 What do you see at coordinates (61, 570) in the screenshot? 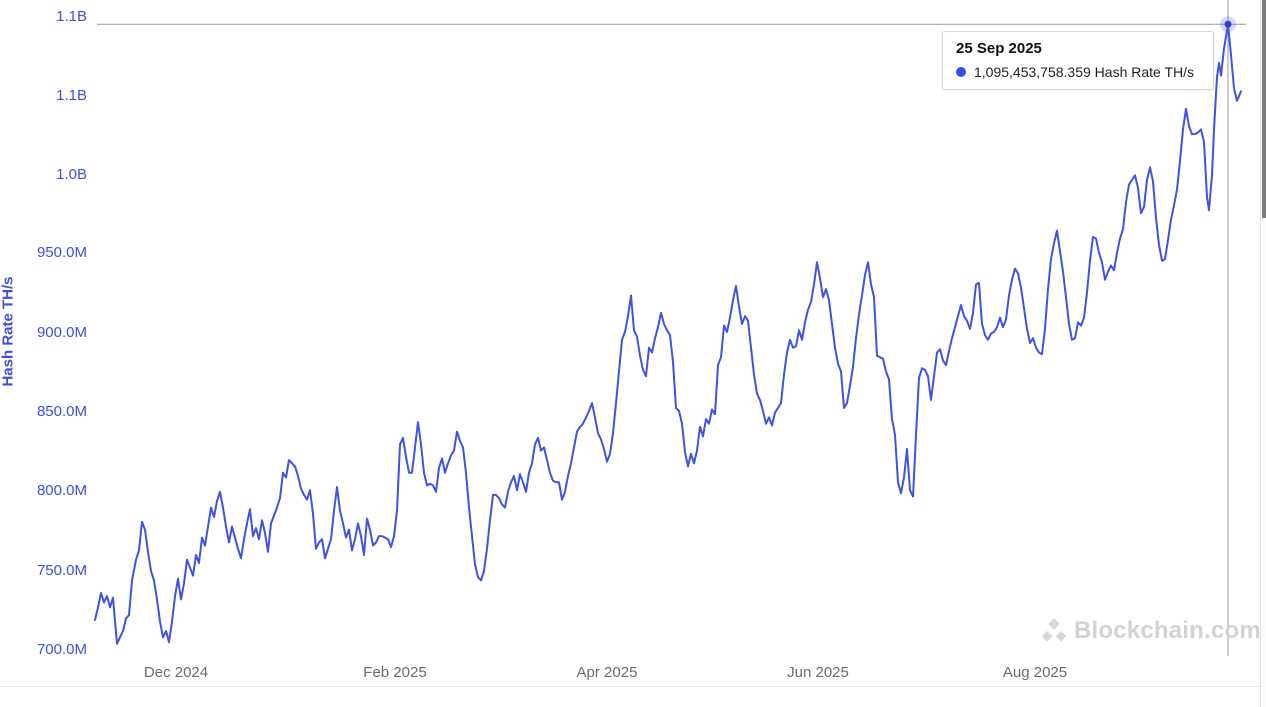
I see `y-tick-label: 750.0M` at bounding box center [61, 570].